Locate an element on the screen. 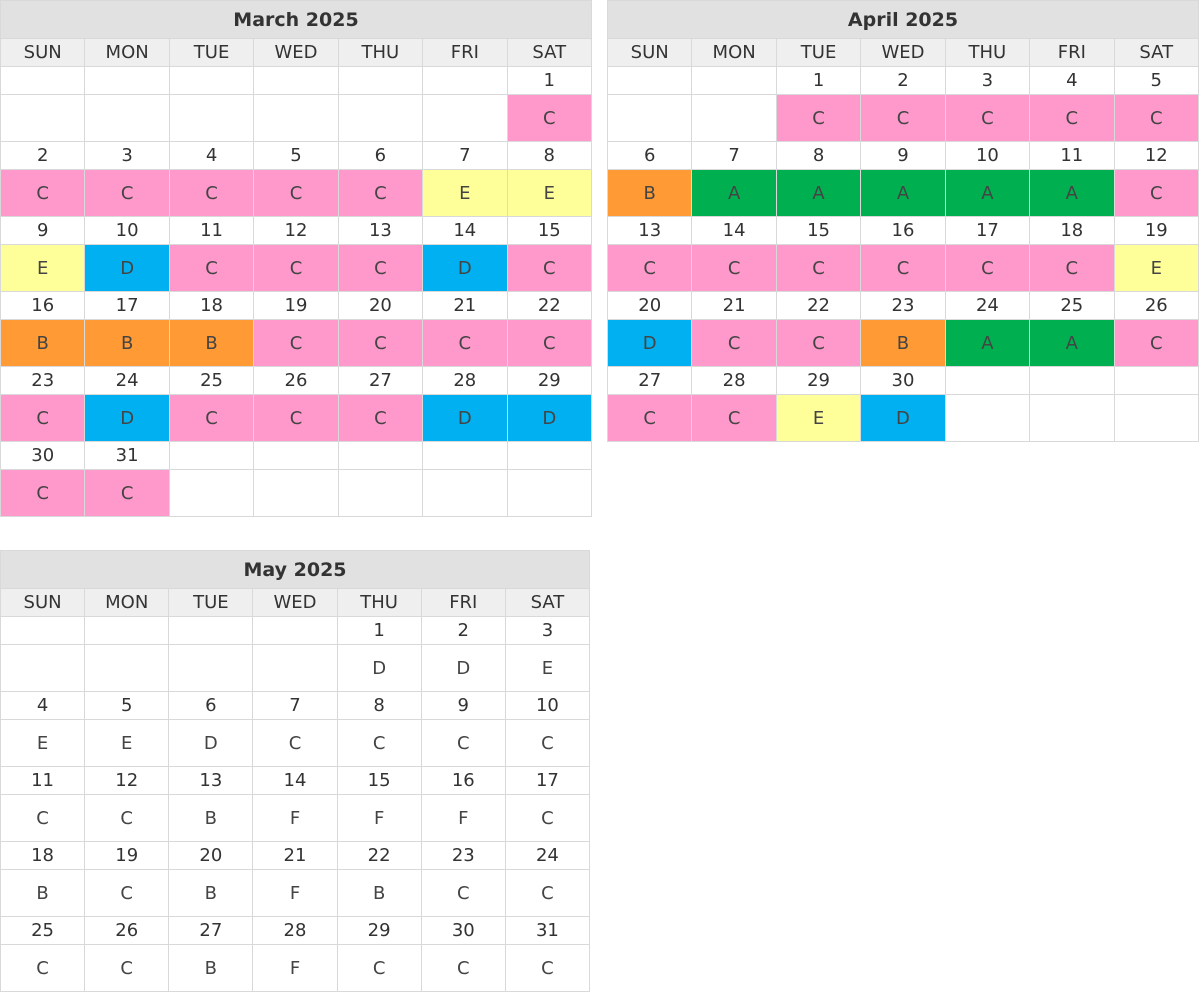 The image size is (1200, 1007). day-code: F is located at coordinates (463, 818).